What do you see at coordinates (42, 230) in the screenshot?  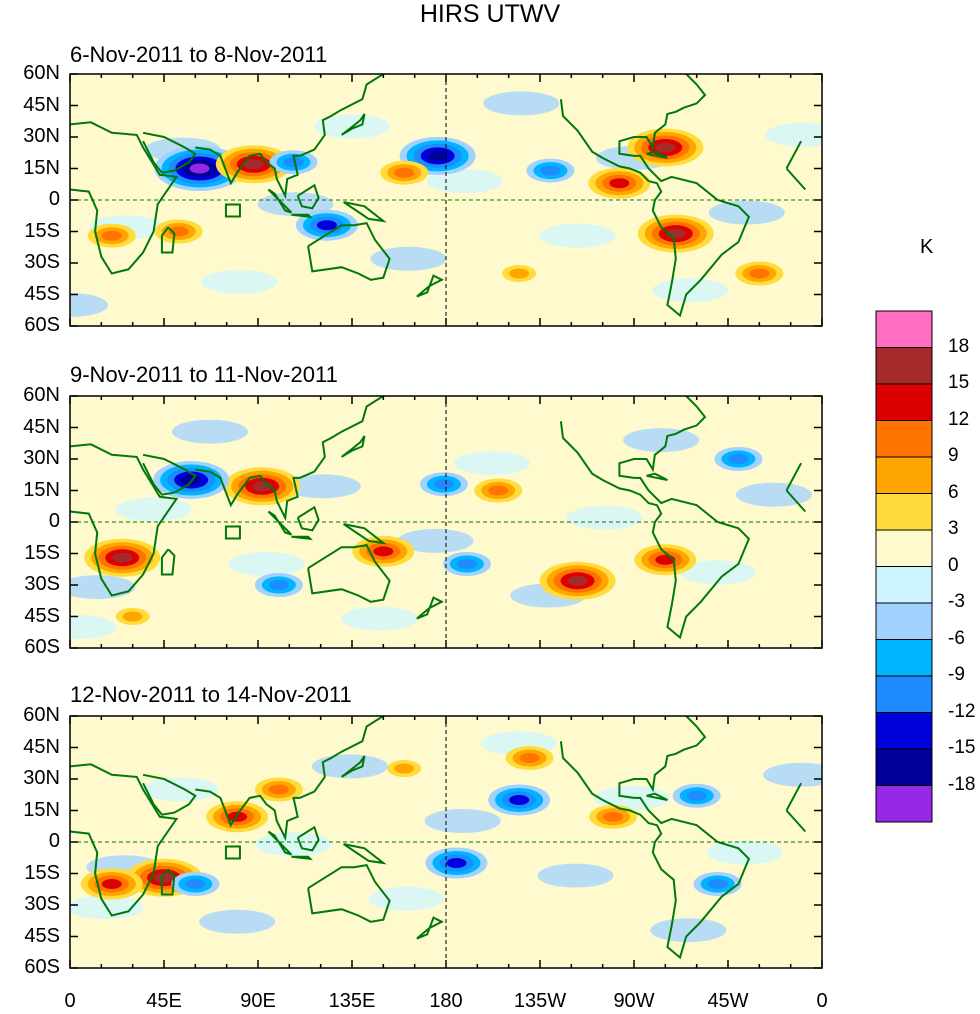 I see `lat-label: 15S` at bounding box center [42, 230].